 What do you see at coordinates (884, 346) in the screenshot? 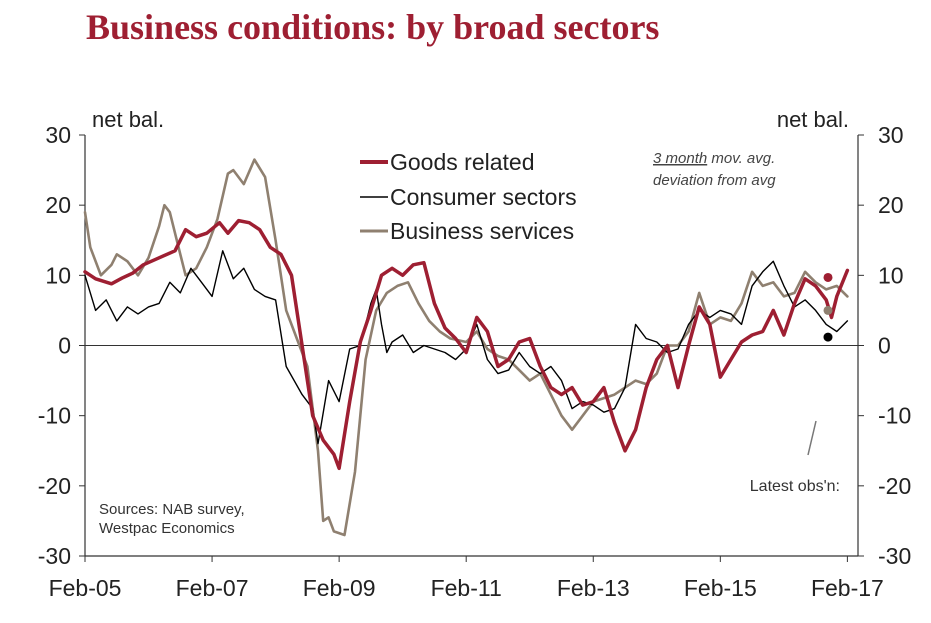
I see `y-tick-label-right: 0` at bounding box center [884, 346].